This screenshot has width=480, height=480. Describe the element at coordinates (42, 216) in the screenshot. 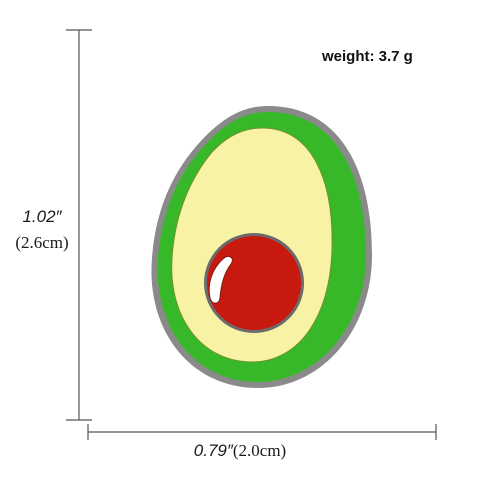

I see `height-inch-value: 1.02″` at that location.